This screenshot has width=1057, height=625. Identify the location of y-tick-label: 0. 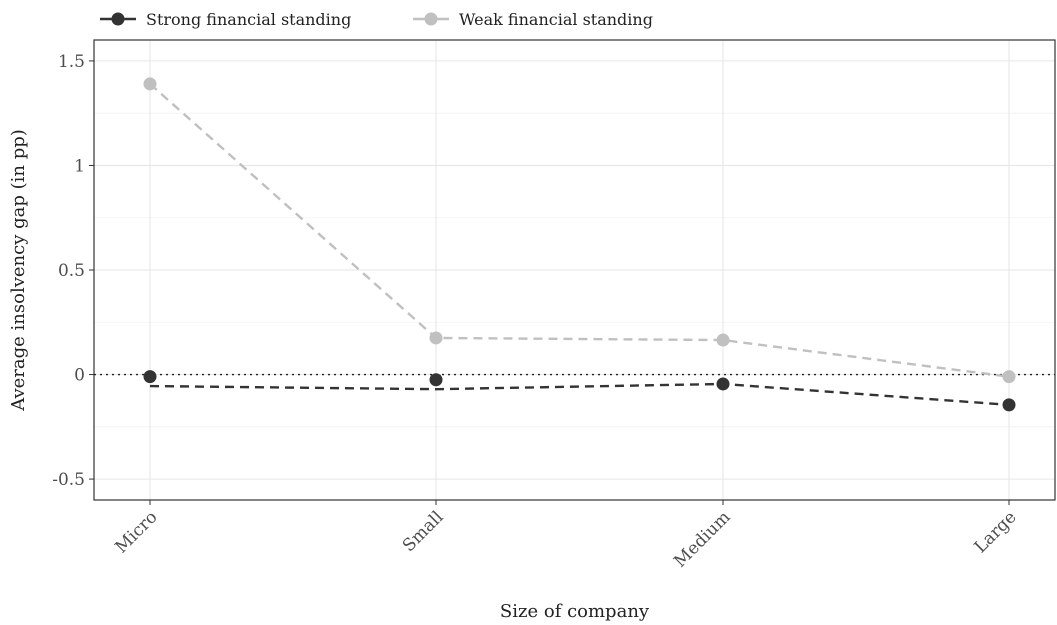
(79, 376).